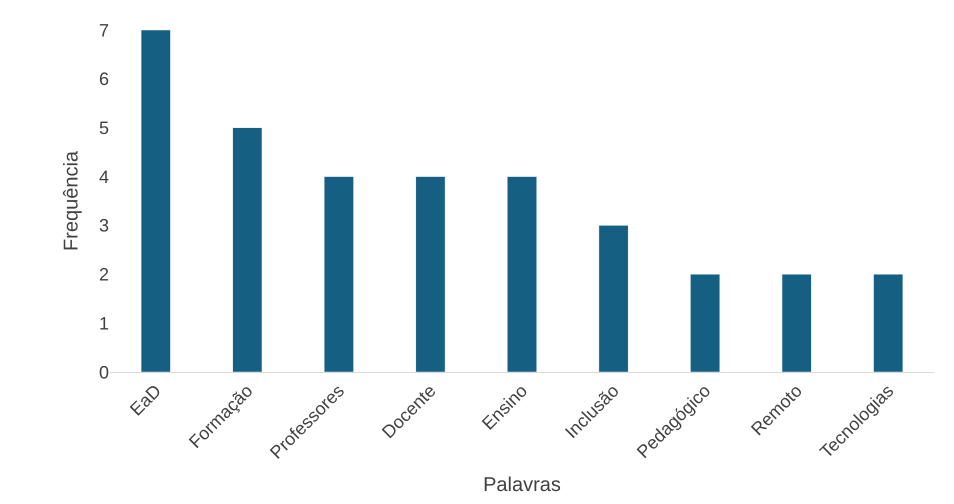  What do you see at coordinates (103, 372) in the screenshot?
I see `y-tick-label: 0` at bounding box center [103, 372].